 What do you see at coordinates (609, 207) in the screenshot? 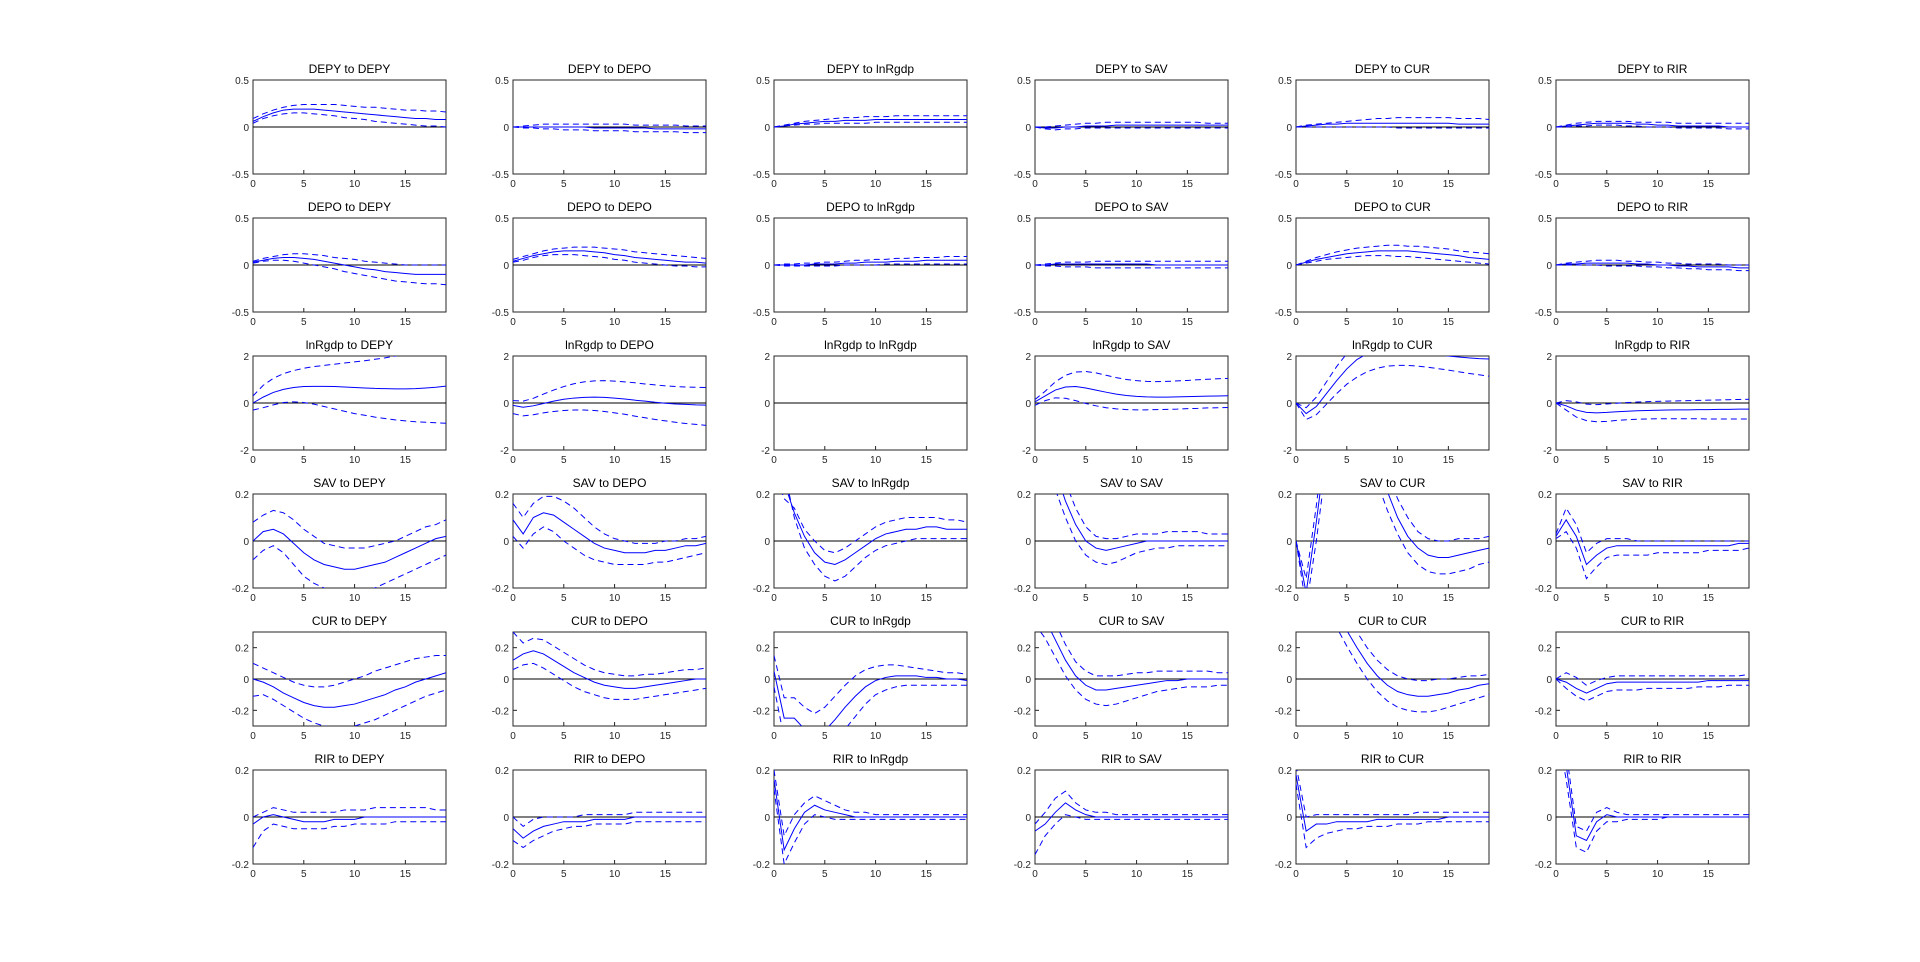
I see `subplot-title: DEPO to DEPO` at bounding box center [609, 207].